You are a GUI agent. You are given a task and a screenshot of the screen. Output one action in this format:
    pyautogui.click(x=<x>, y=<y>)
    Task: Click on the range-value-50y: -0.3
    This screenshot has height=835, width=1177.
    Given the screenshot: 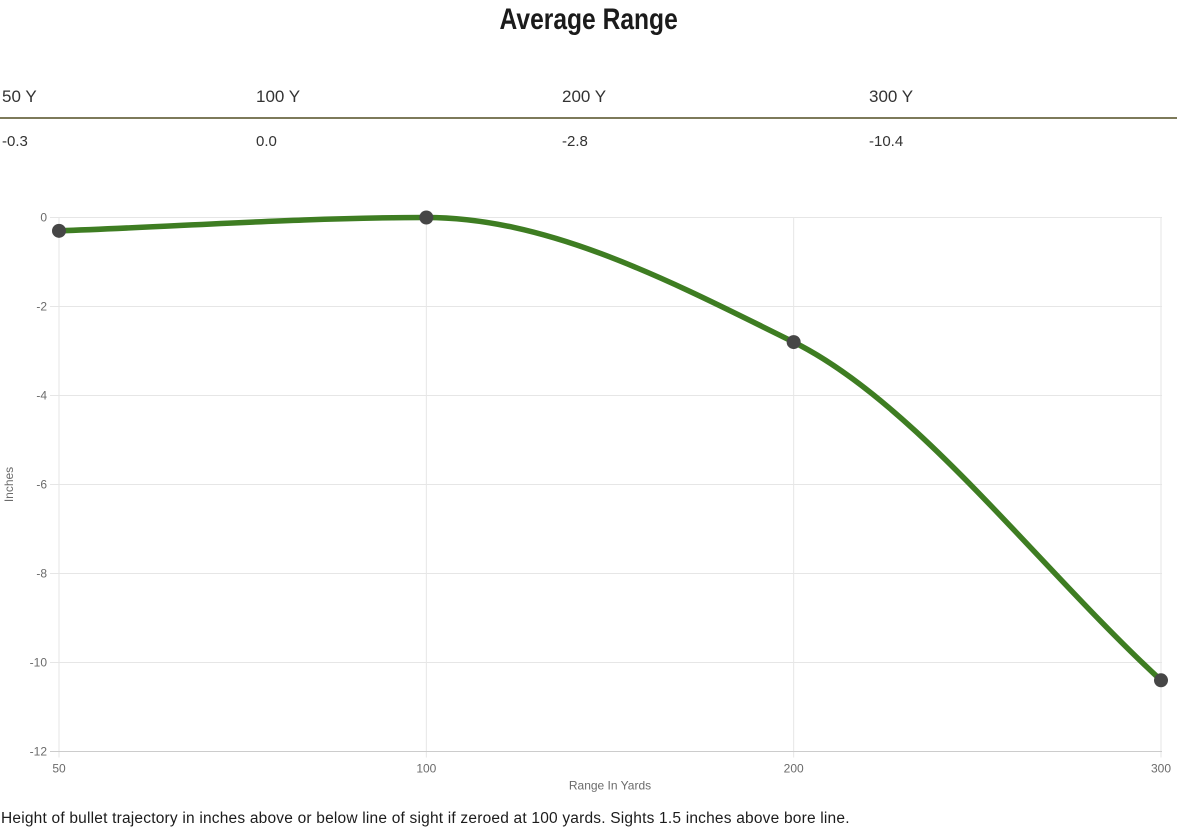 What is the action you would take?
    pyautogui.click(x=15, y=141)
    